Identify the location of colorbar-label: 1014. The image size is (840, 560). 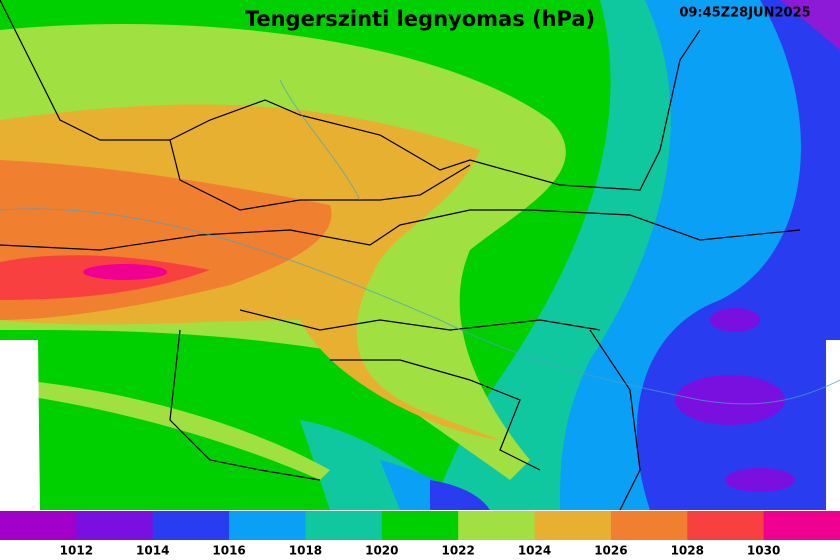
(152, 551).